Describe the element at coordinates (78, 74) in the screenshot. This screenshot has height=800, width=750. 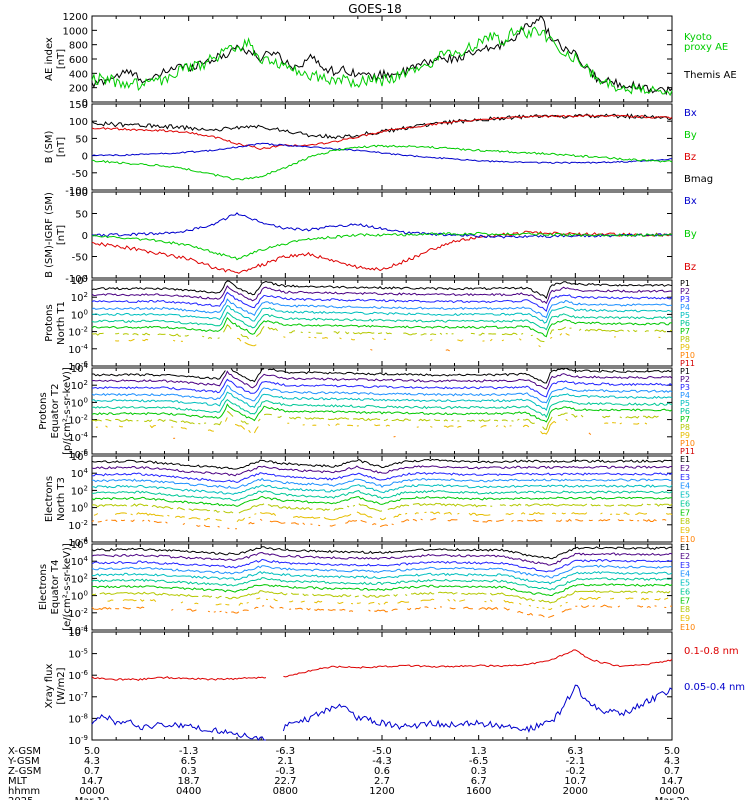
I see `y-tick-label: 400` at that location.